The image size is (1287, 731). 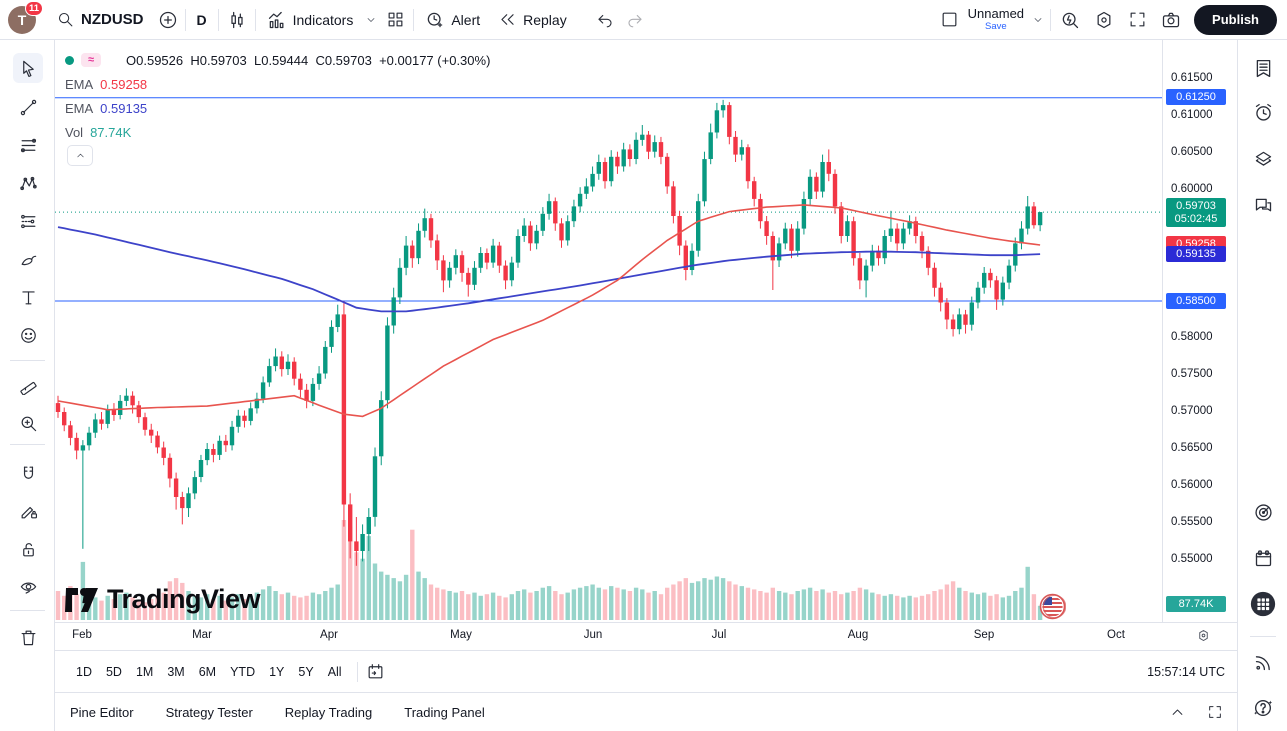 I want to click on prediction-icon, so click(x=27, y=221).